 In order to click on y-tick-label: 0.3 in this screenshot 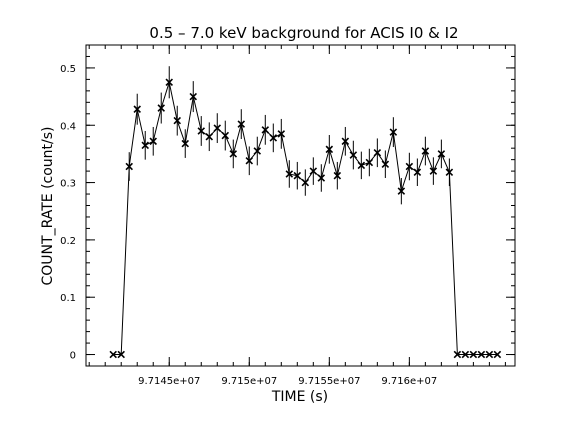, I will do `click(68, 184)`.